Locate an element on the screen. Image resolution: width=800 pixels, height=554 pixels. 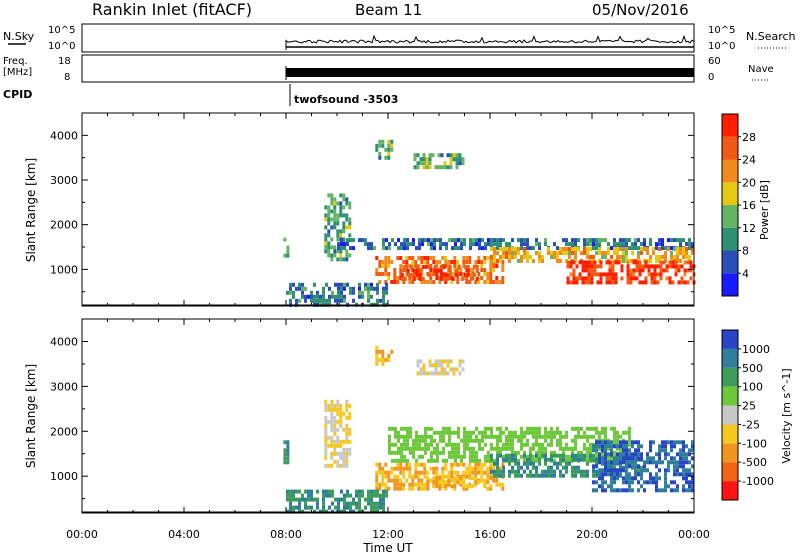
nsky-trace is located at coordinates (490, 42).